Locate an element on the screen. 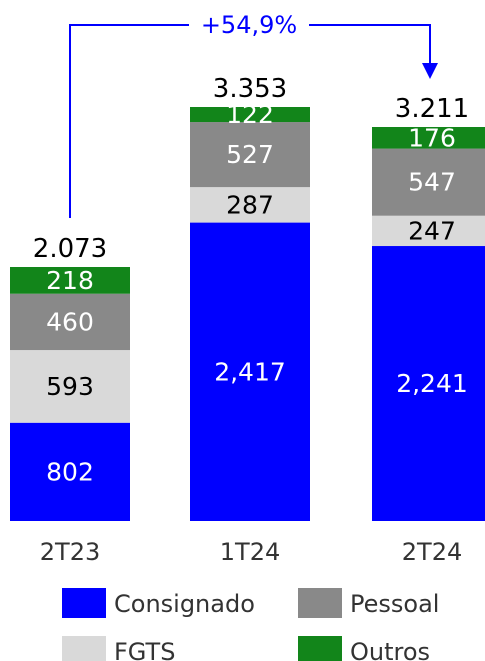 This screenshot has height=661, width=485. data-label-outros-1t24: 122 is located at coordinates (250, 114).